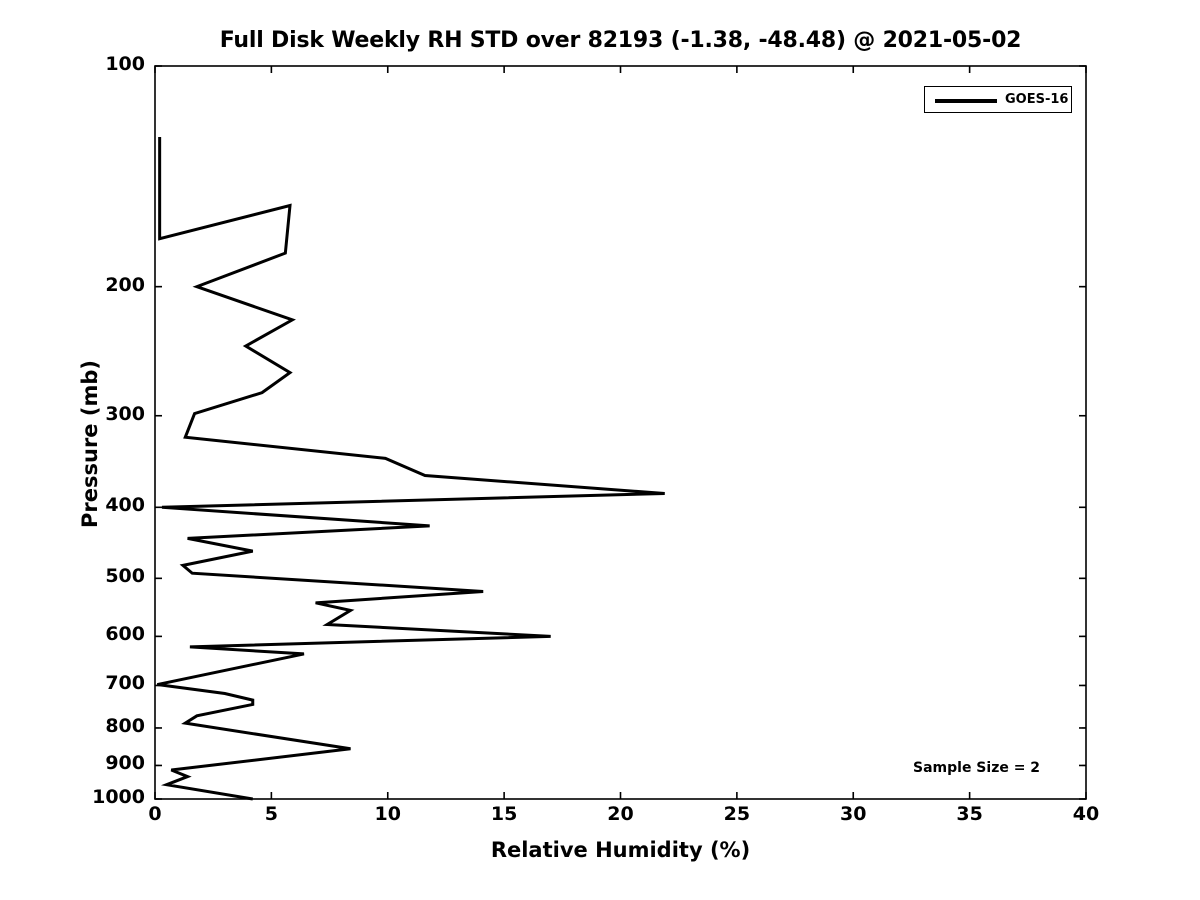 This screenshot has height=900, width=1200. What do you see at coordinates (998, 99) in the screenshot?
I see `legend: GOES-16` at bounding box center [998, 99].